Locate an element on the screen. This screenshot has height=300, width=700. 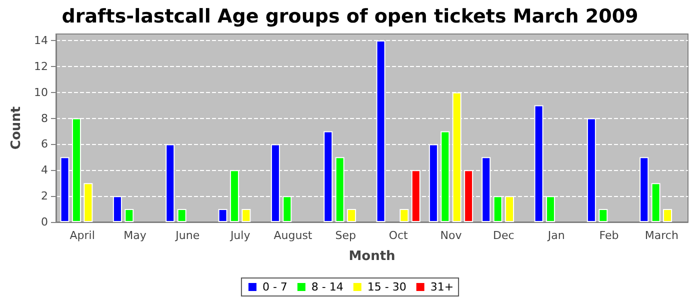
y-tick-label: 2 is located at coordinates (44, 196).